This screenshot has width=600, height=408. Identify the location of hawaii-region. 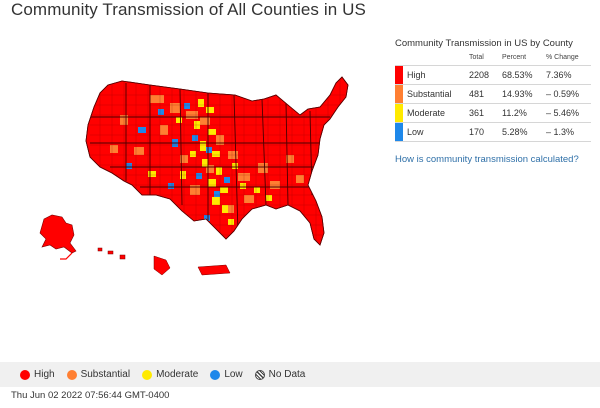
(134, 261).